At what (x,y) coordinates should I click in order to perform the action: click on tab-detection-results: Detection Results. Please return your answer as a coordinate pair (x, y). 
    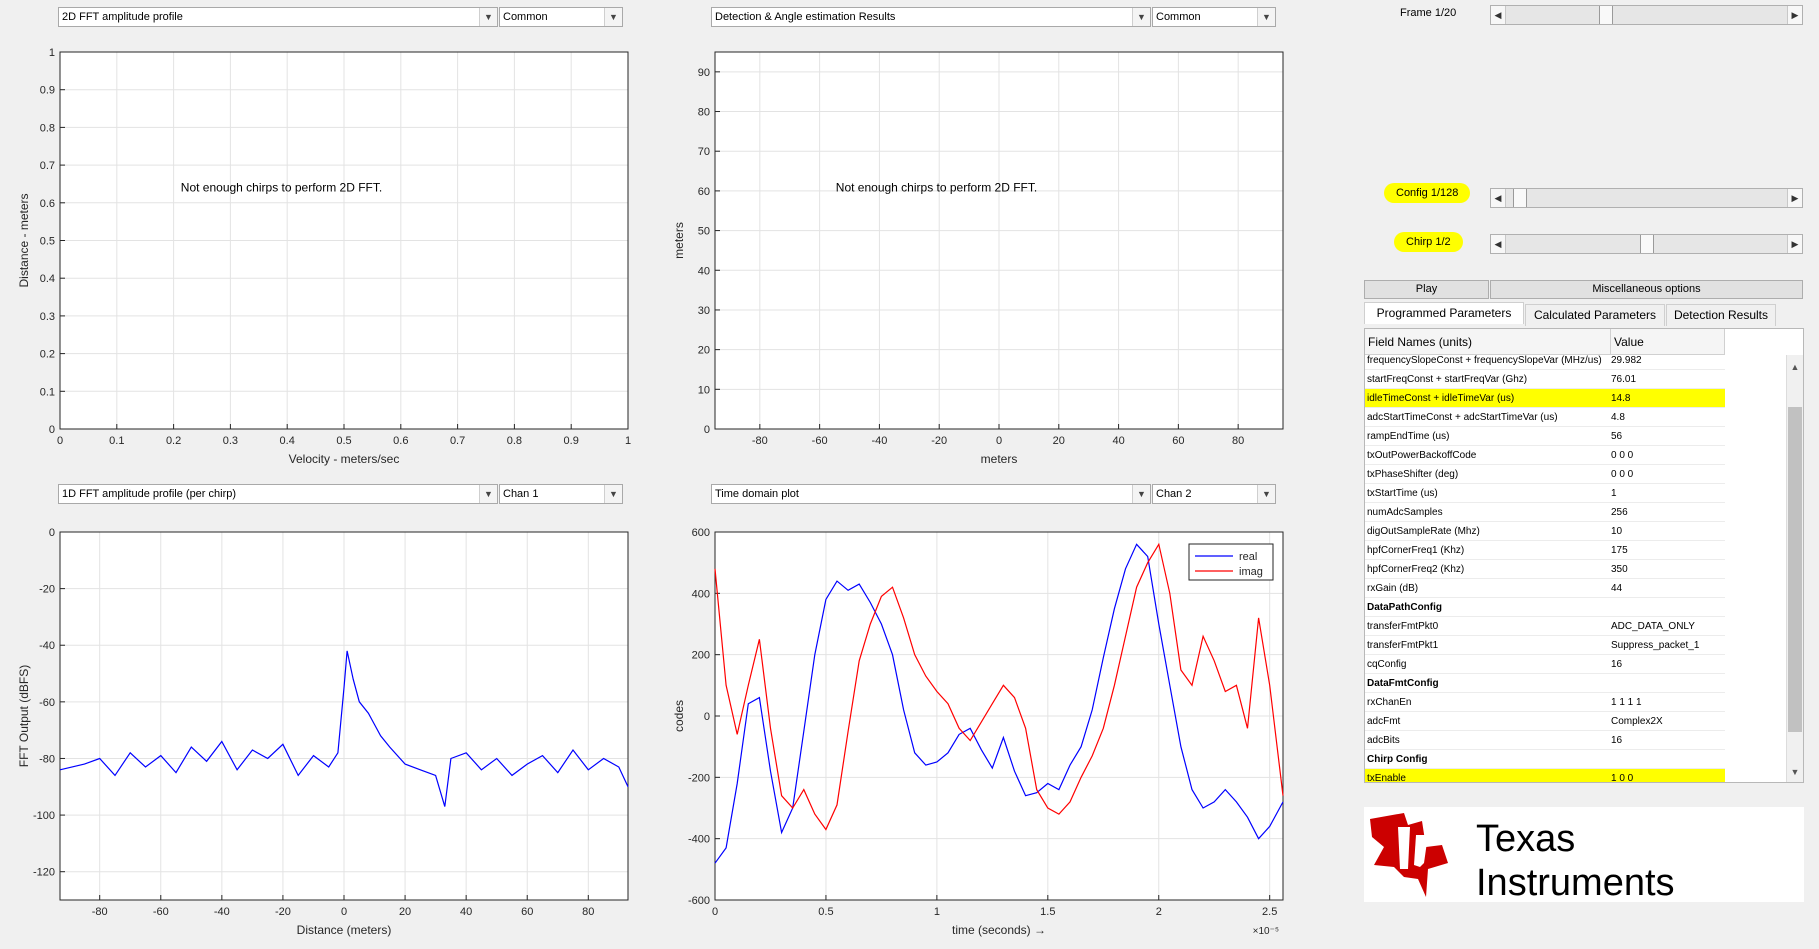
    Looking at the image, I should click on (1721, 315).